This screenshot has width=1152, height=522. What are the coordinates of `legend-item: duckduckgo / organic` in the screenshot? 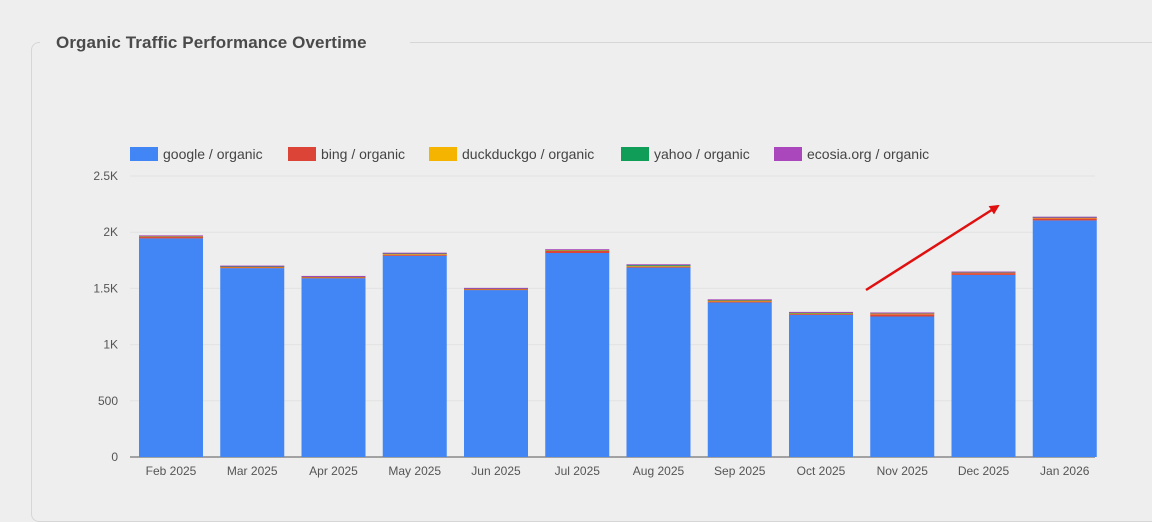 It's located at (511, 154).